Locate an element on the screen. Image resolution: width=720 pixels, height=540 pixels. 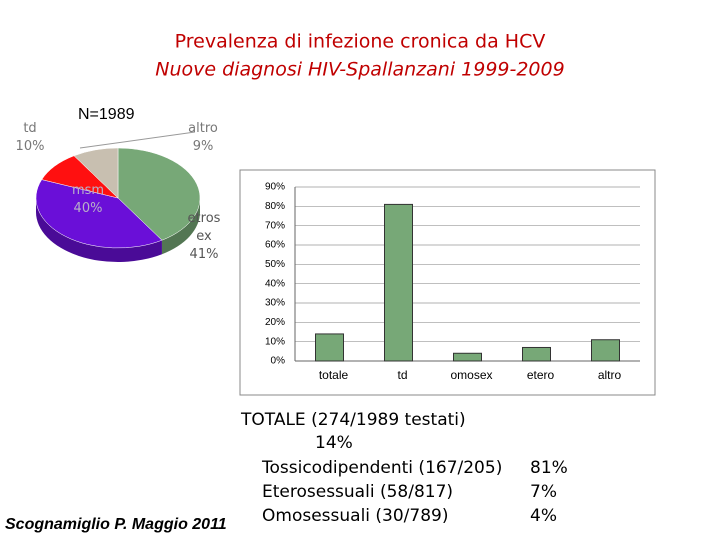
pie-value-label: 9% is located at coordinates (203, 146).